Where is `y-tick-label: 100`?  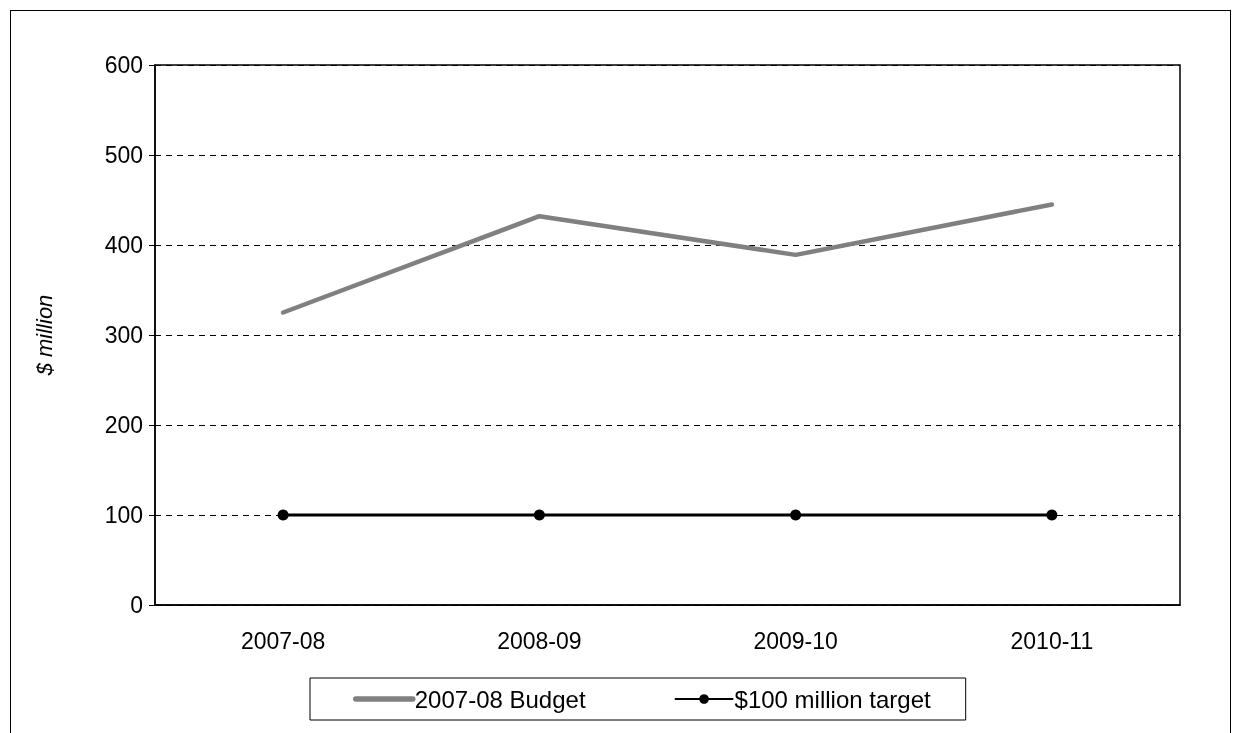 y-tick-label: 100 is located at coordinates (123, 515).